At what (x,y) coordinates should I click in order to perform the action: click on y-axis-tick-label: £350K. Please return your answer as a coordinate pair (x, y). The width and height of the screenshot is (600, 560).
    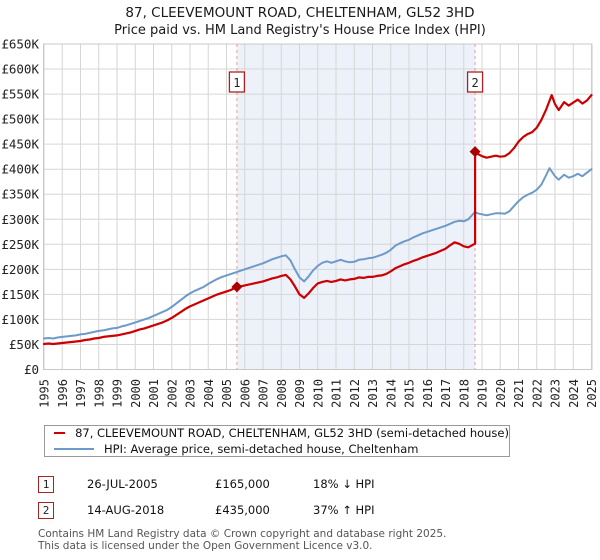
    Looking at the image, I should click on (20, 194).